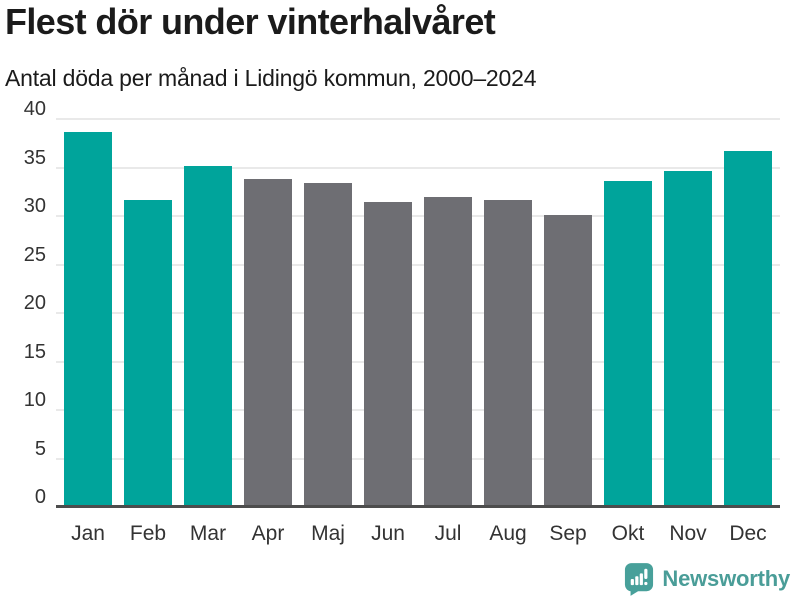  I want to click on y-axis: 0 5 10 15 20 25 30 35 40, so click(23, 303).